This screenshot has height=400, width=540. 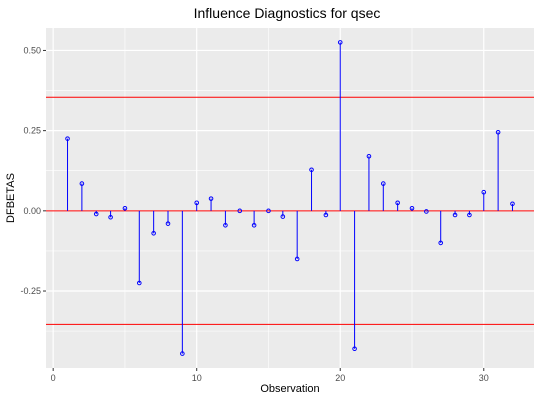 I want to click on y-tick-label: -0.25, so click(x=30, y=291).